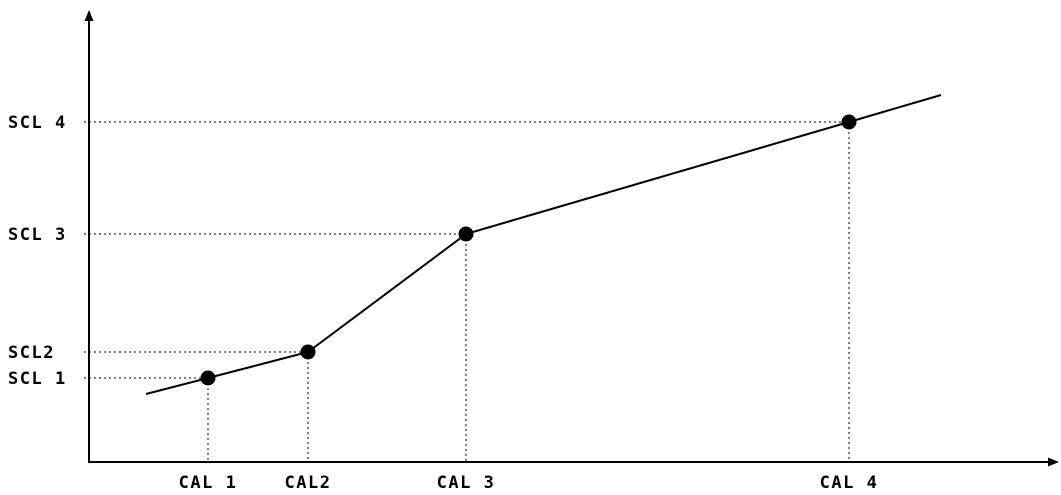  What do you see at coordinates (37, 235) in the screenshot?
I see `y-label-scl3: SCL 3` at bounding box center [37, 235].